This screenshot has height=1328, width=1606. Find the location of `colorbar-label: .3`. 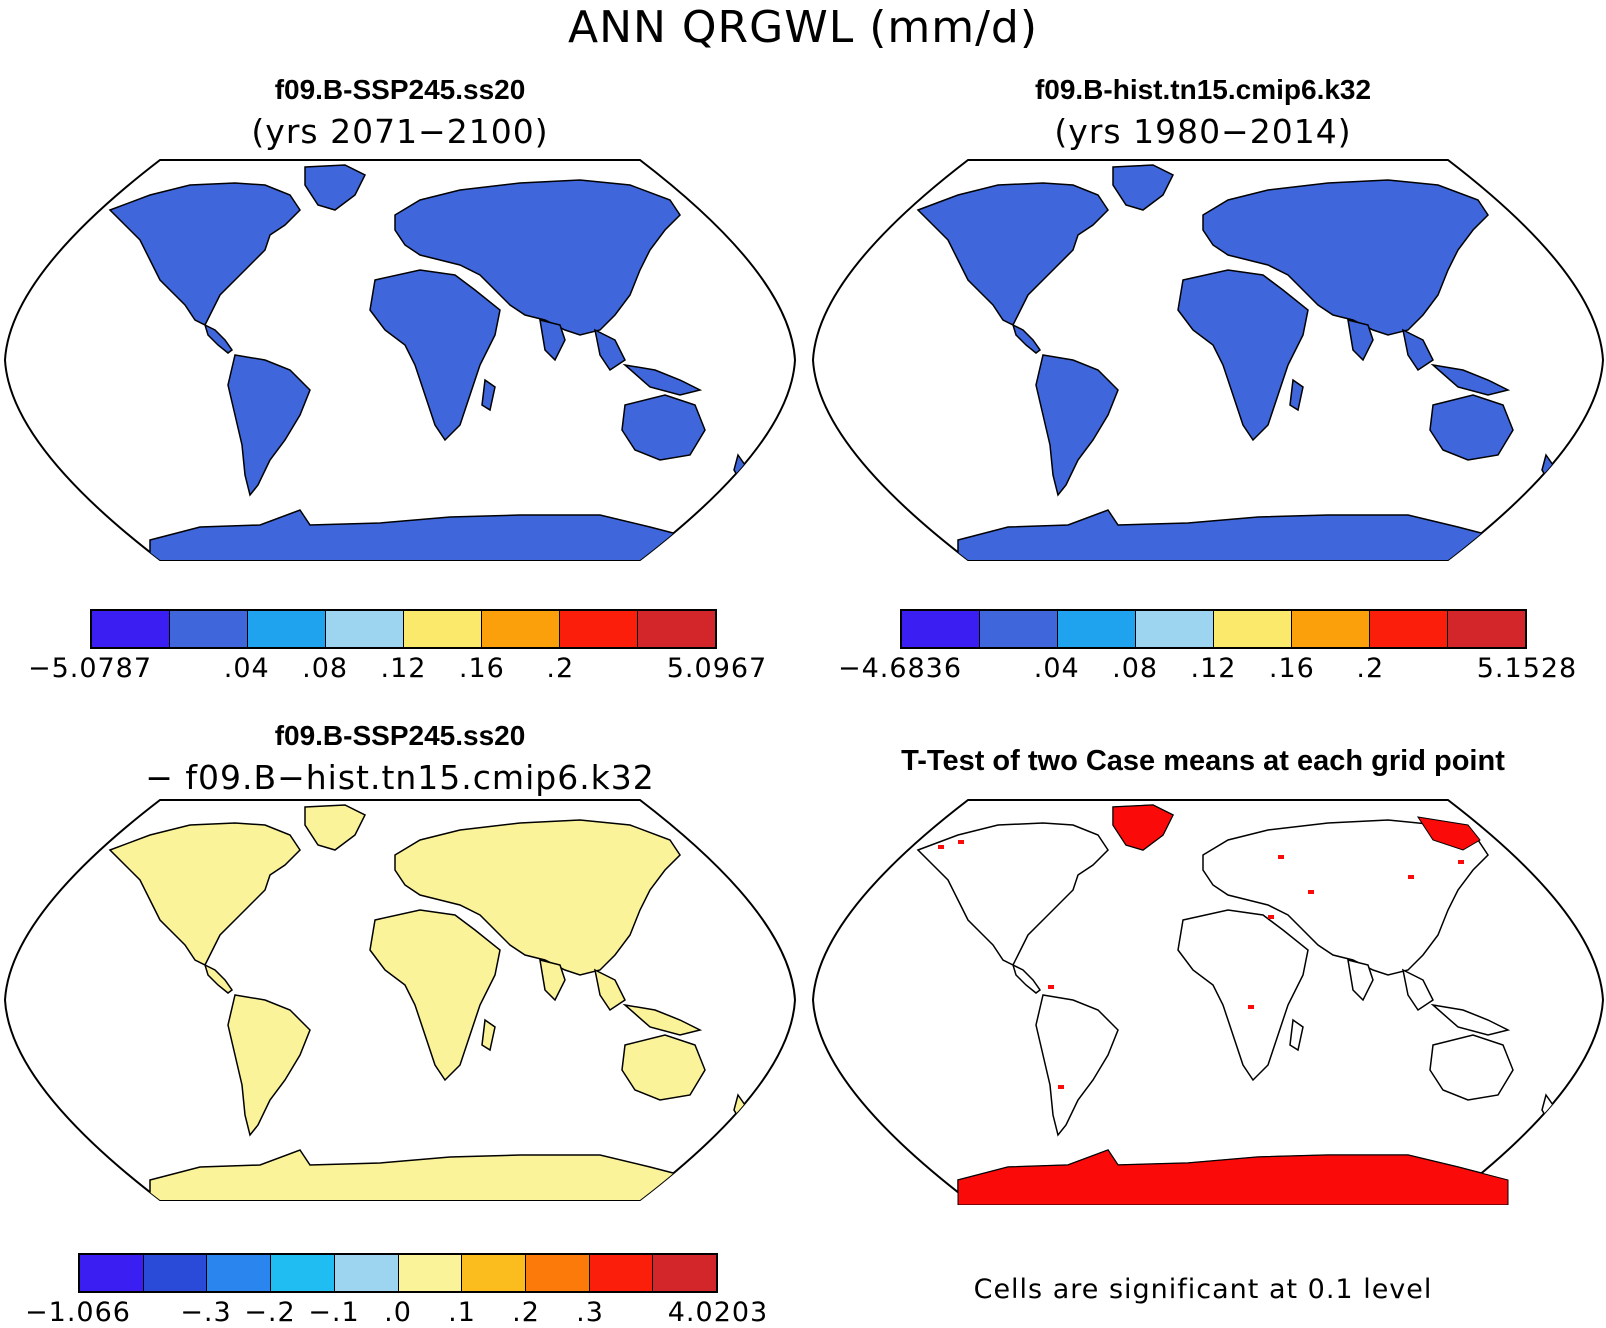

colorbar-label: .3 is located at coordinates (590, 1312).